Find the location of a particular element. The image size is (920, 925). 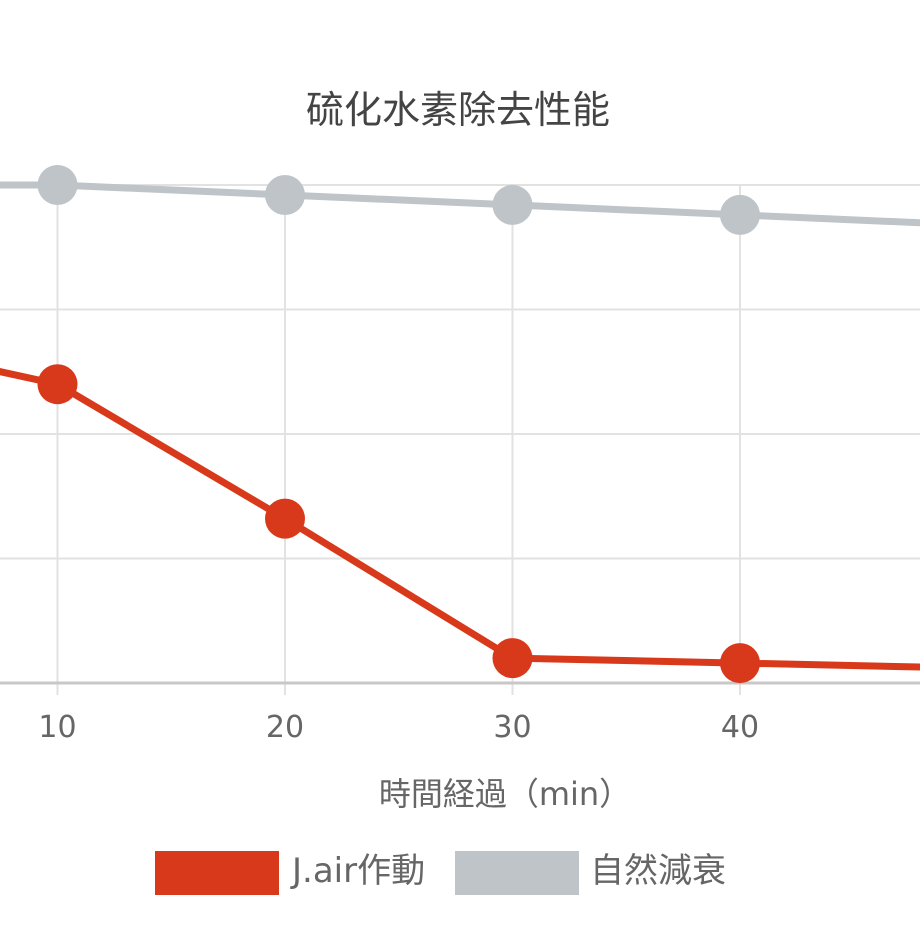

chart-title: 硫化水素除去性能 is located at coordinates (458, 110).